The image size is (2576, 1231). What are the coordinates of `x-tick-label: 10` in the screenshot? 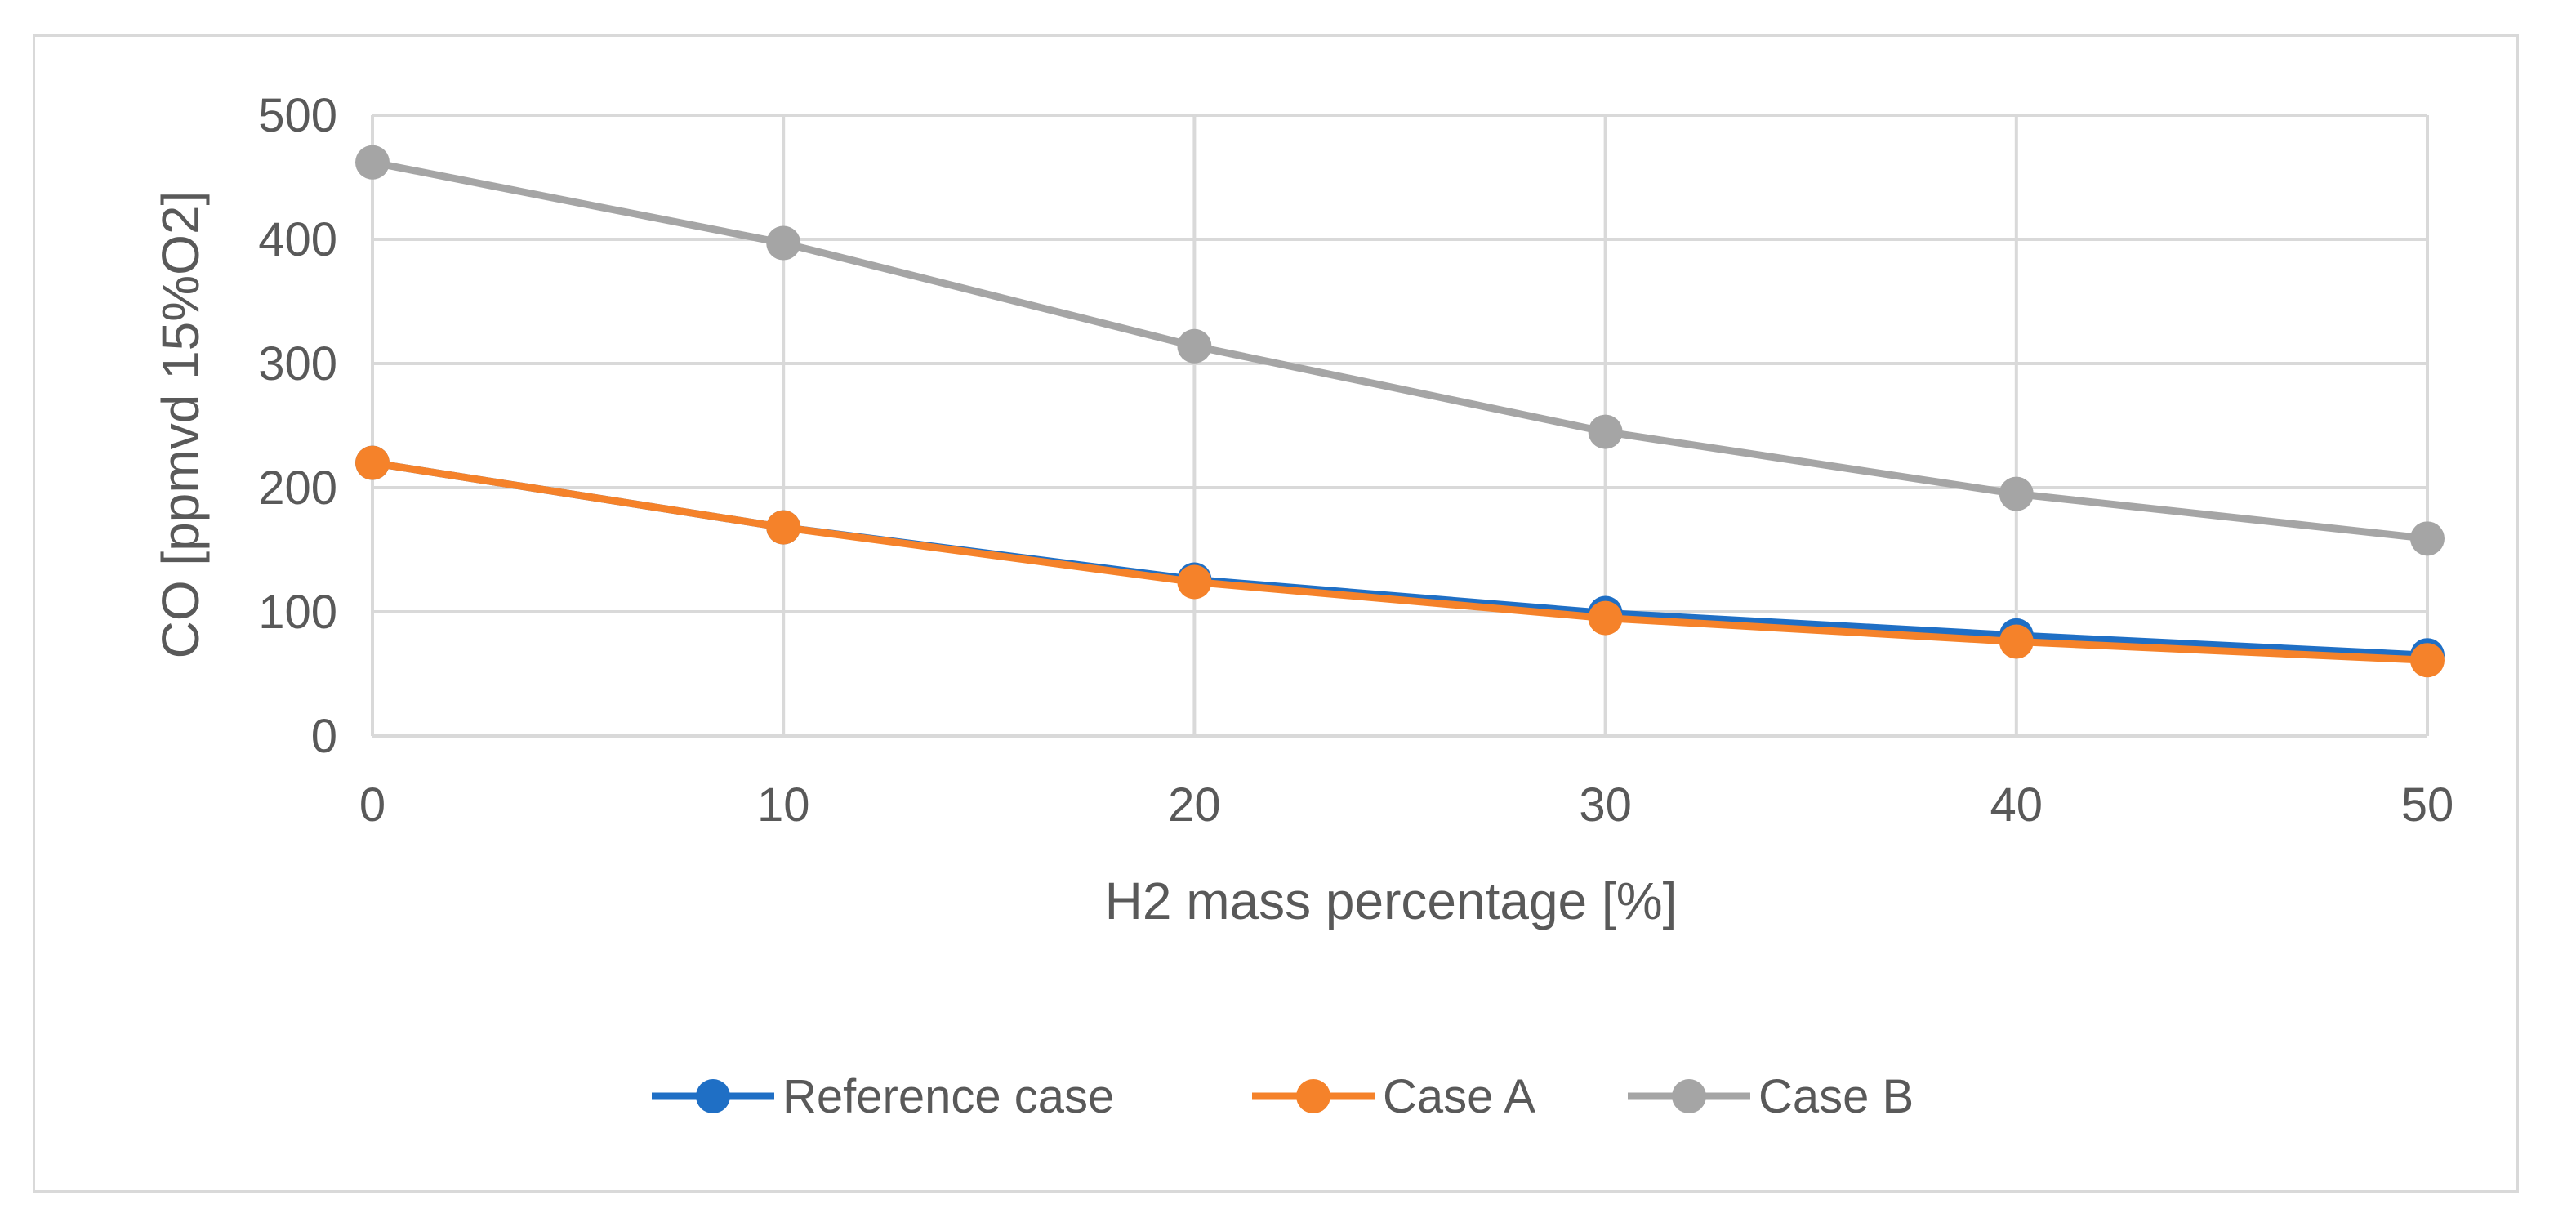 It's located at (783, 805).